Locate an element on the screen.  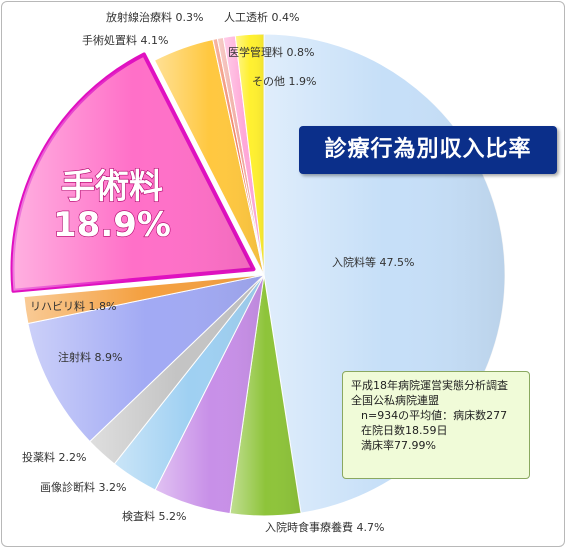
slice-label: 注射料 8.9% is located at coordinates (90, 357).